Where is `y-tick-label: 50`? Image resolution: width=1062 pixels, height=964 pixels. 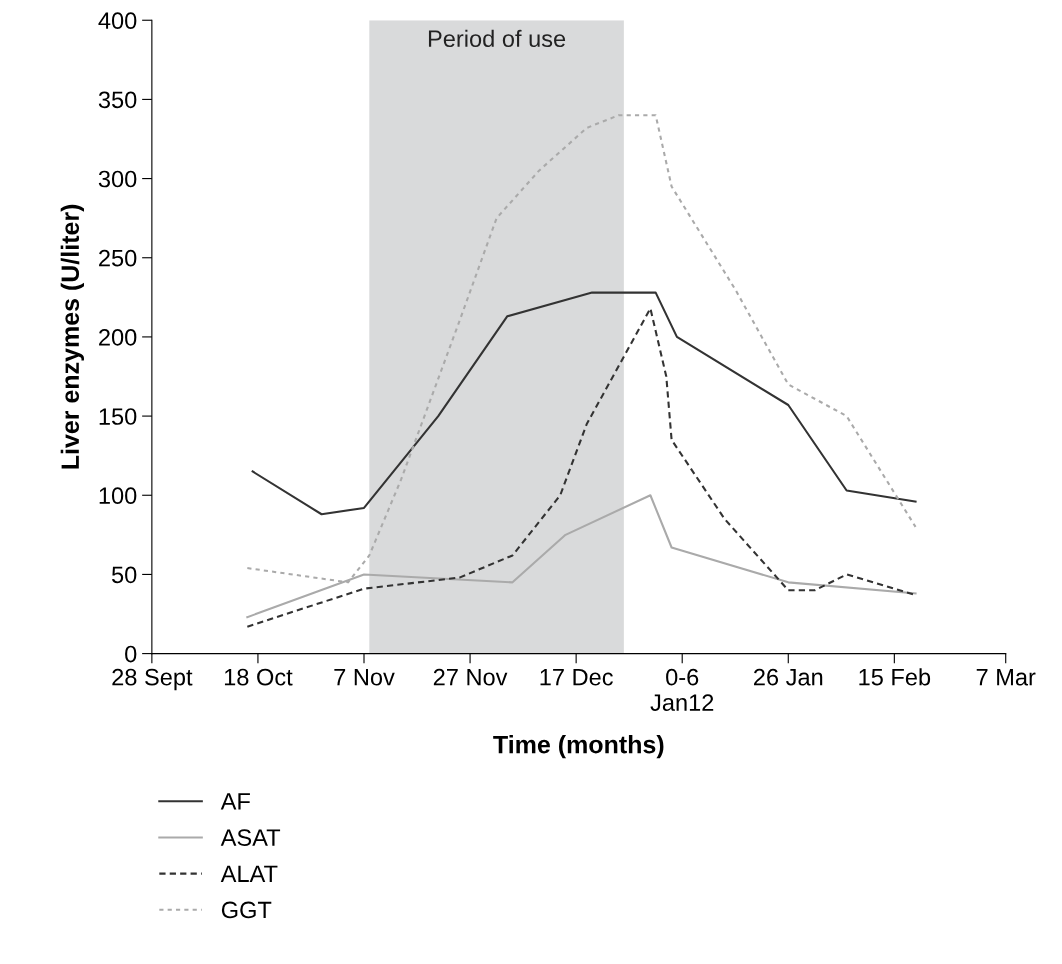 y-tick-label: 50 is located at coordinates (124, 575).